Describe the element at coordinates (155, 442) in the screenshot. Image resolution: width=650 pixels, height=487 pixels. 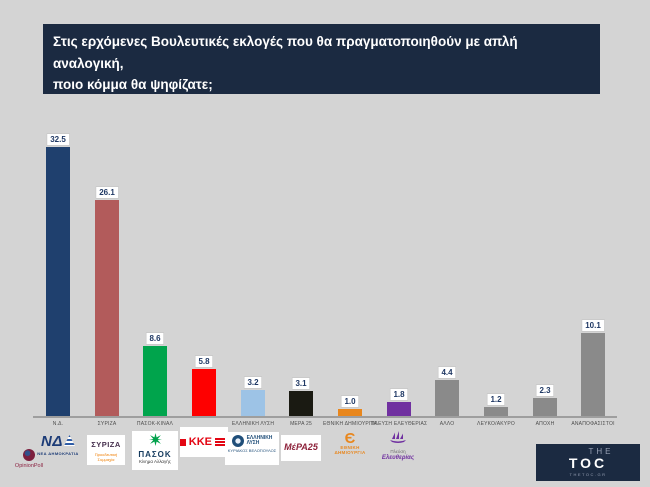
I see `pasok-sun-icon` at that location.